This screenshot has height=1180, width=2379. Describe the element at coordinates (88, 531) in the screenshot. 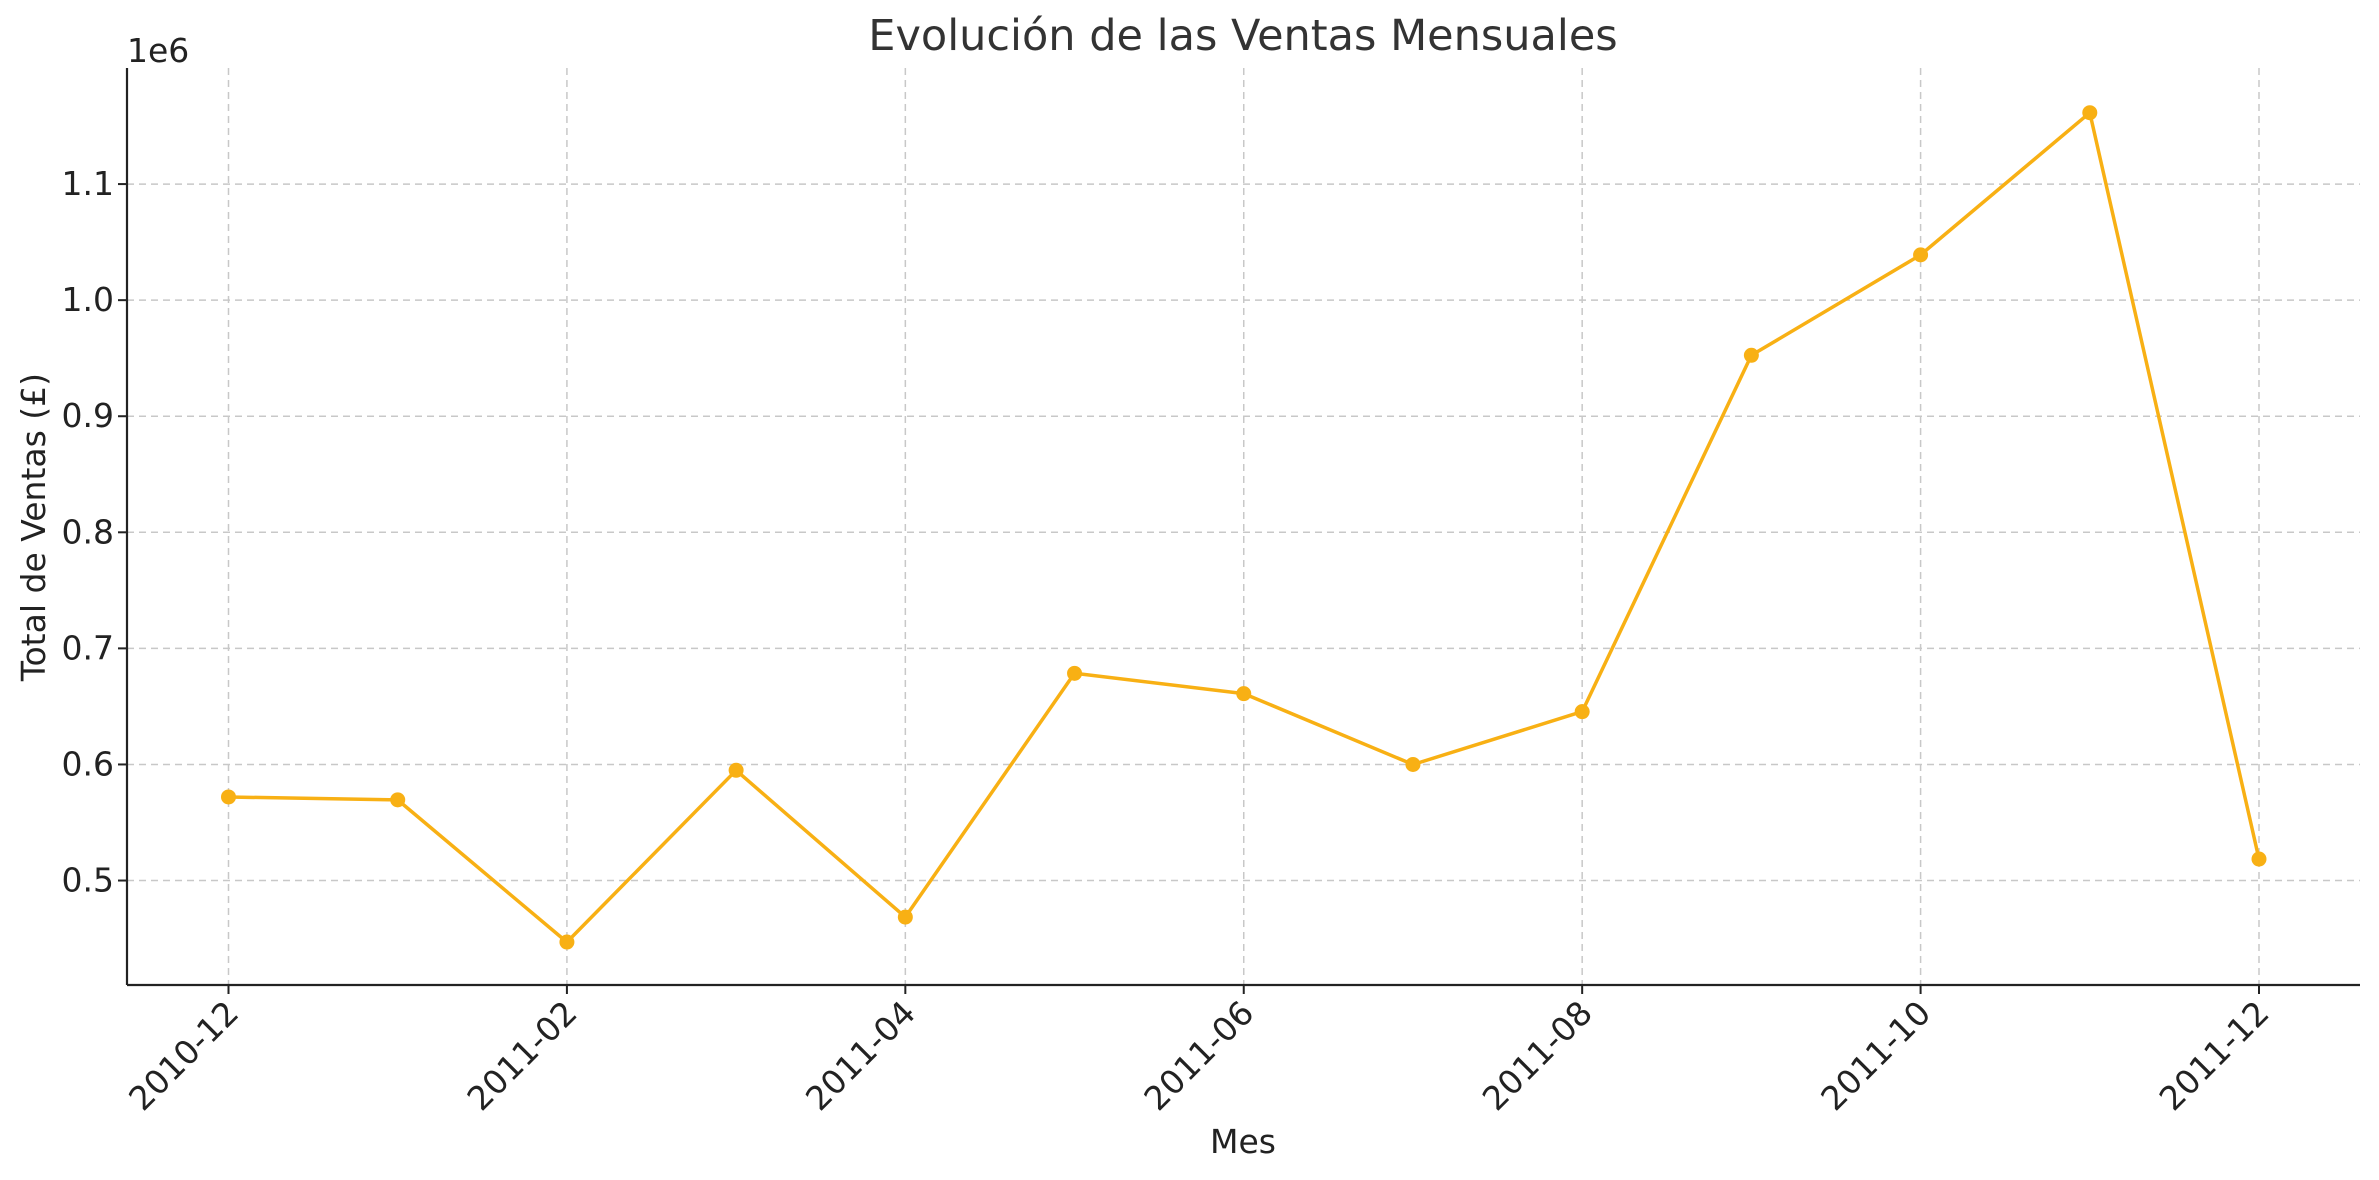

I see `y-tick-label: 0.8` at that location.